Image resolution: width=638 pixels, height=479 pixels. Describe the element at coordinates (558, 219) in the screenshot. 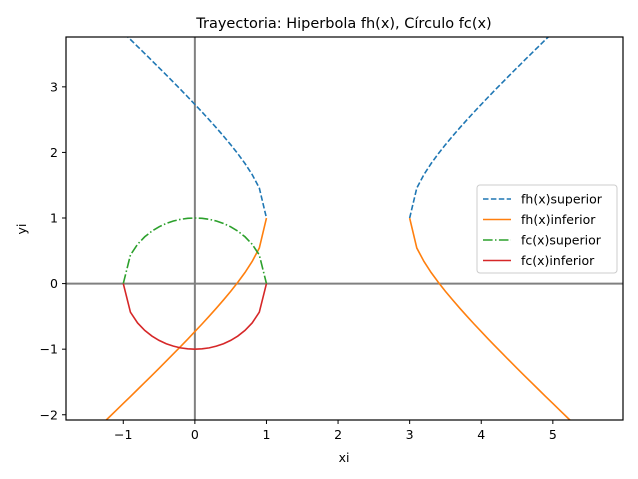

I see `legend-label: fh(x)inferior` at that location.